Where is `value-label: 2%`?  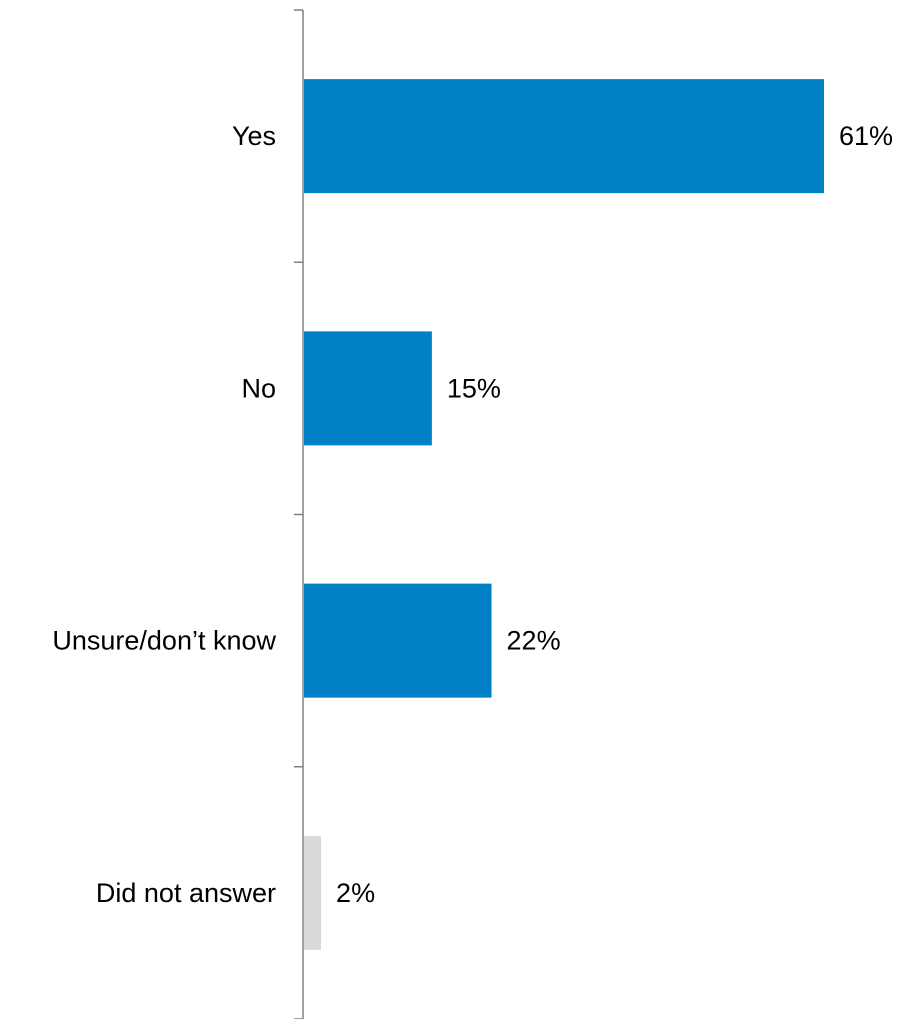
value-label: 2% is located at coordinates (355, 893).